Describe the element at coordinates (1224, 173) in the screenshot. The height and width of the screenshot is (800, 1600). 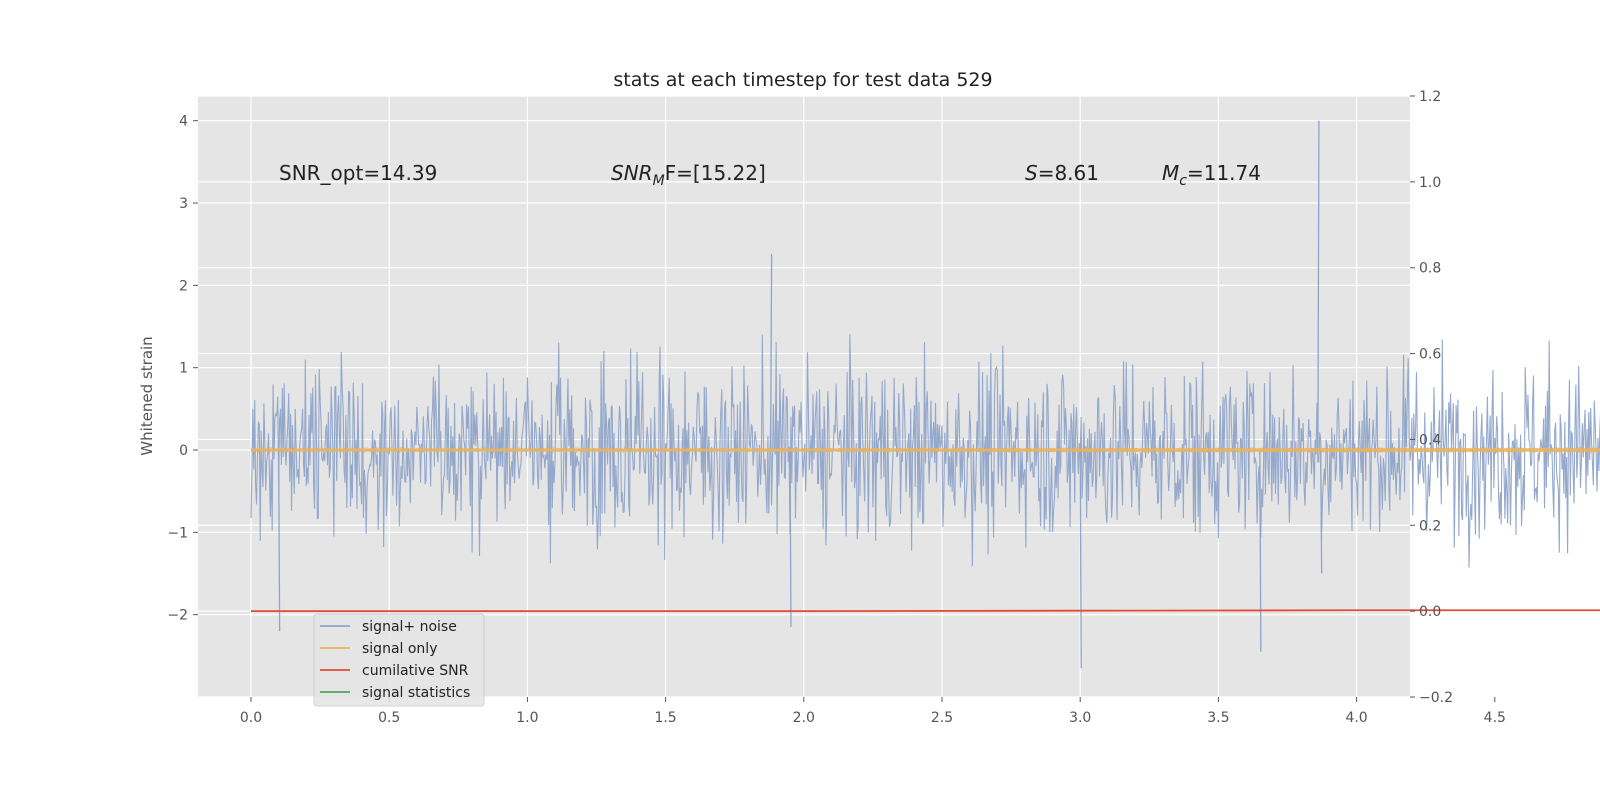
I see `mc-value: =11.74` at that location.